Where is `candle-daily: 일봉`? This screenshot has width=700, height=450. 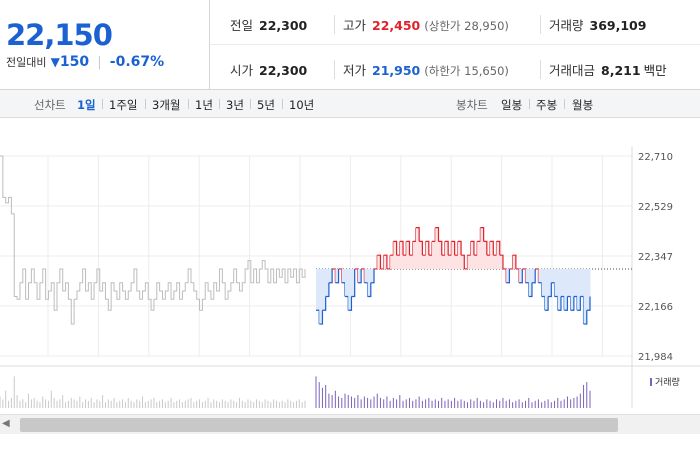
candle-daily: 일봉 is located at coordinates (512, 105).